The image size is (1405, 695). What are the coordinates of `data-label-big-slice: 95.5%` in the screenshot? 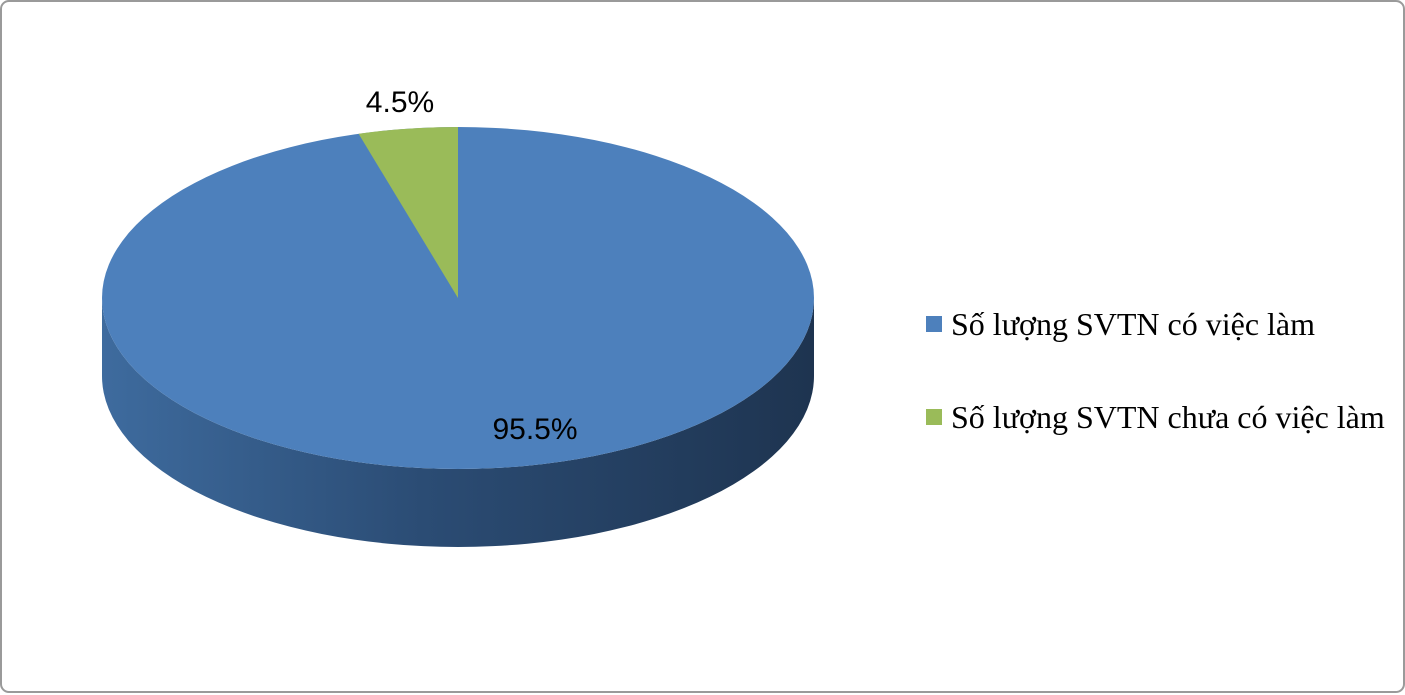 It's located at (535, 429).